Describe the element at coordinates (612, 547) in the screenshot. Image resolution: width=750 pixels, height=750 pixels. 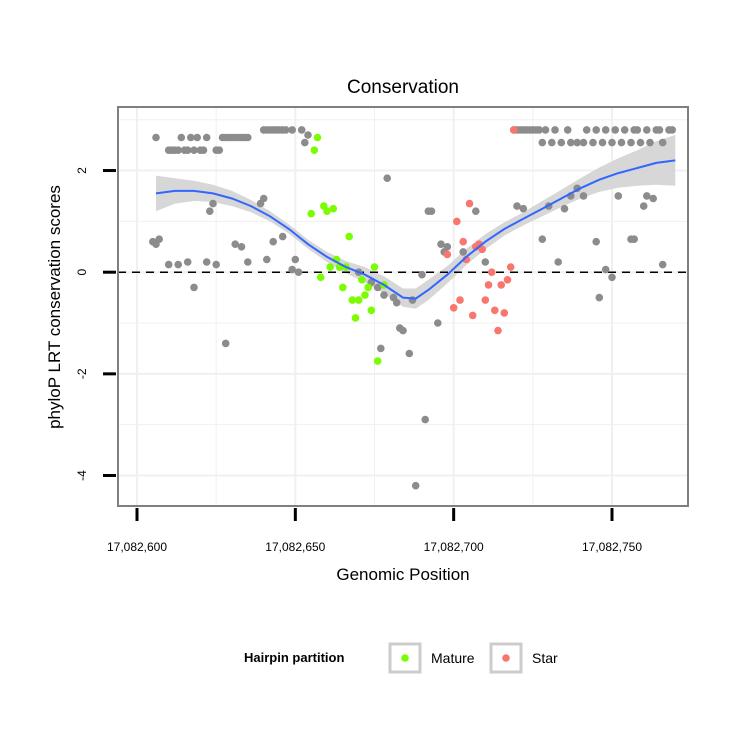
I see `x-tick-label: 17,082,750` at that location.